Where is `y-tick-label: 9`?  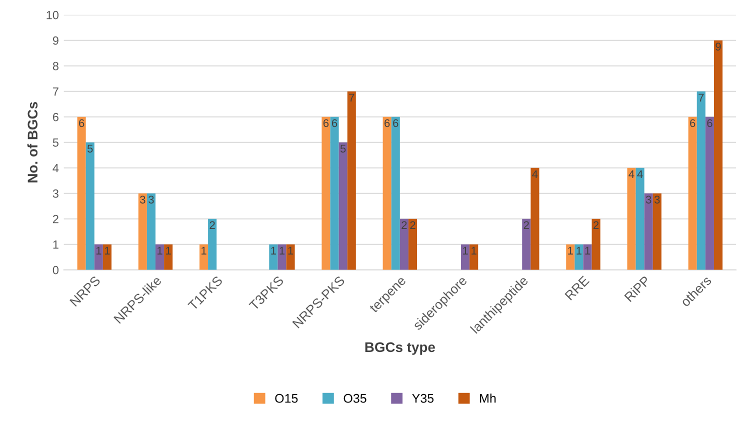 y-tick-label: 9 is located at coordinates (55, 40).